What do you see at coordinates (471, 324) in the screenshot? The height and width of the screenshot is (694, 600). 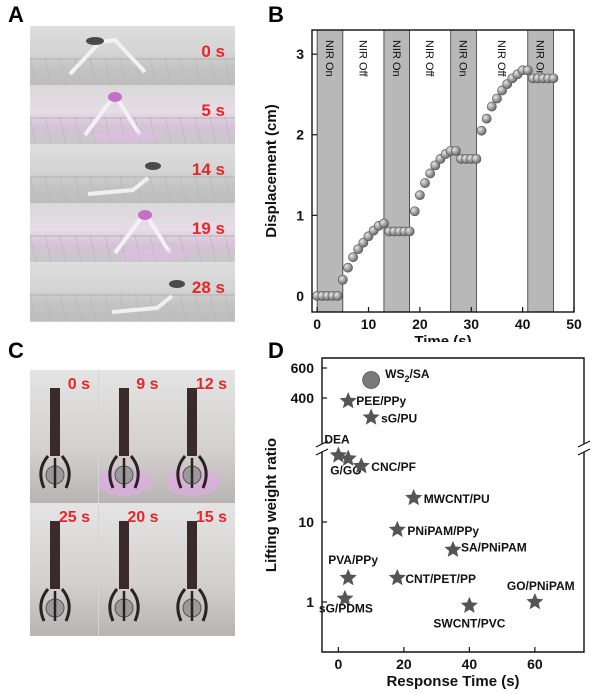 I see `x-tick-label: 30` at bounding box center [471, 324].